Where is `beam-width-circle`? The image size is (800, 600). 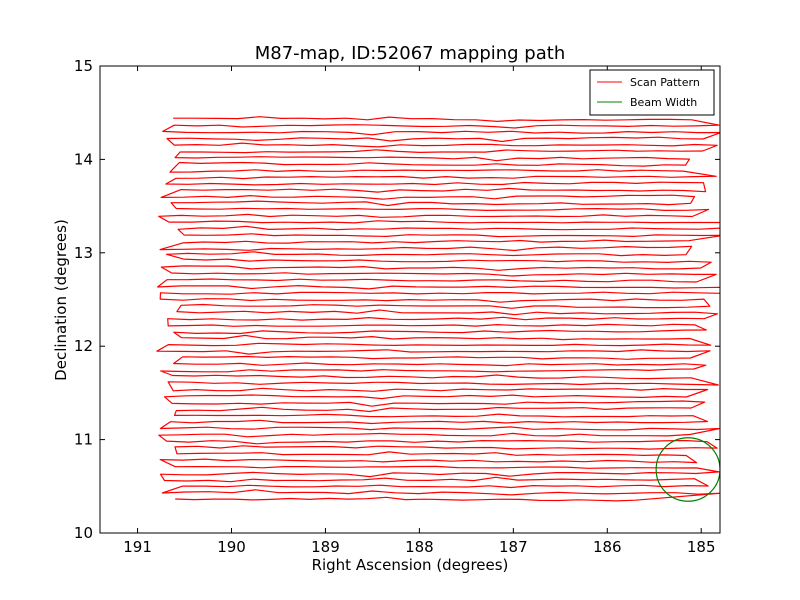 beam-width-circle is located at coordinates (687, 469).